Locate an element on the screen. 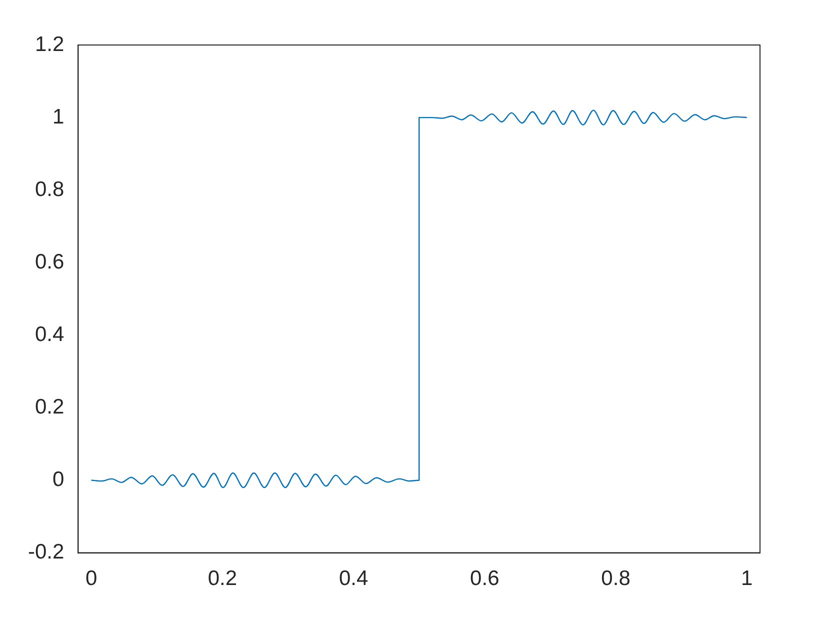  y-tick-label: 0.6 is located at coordinates (49, 262).